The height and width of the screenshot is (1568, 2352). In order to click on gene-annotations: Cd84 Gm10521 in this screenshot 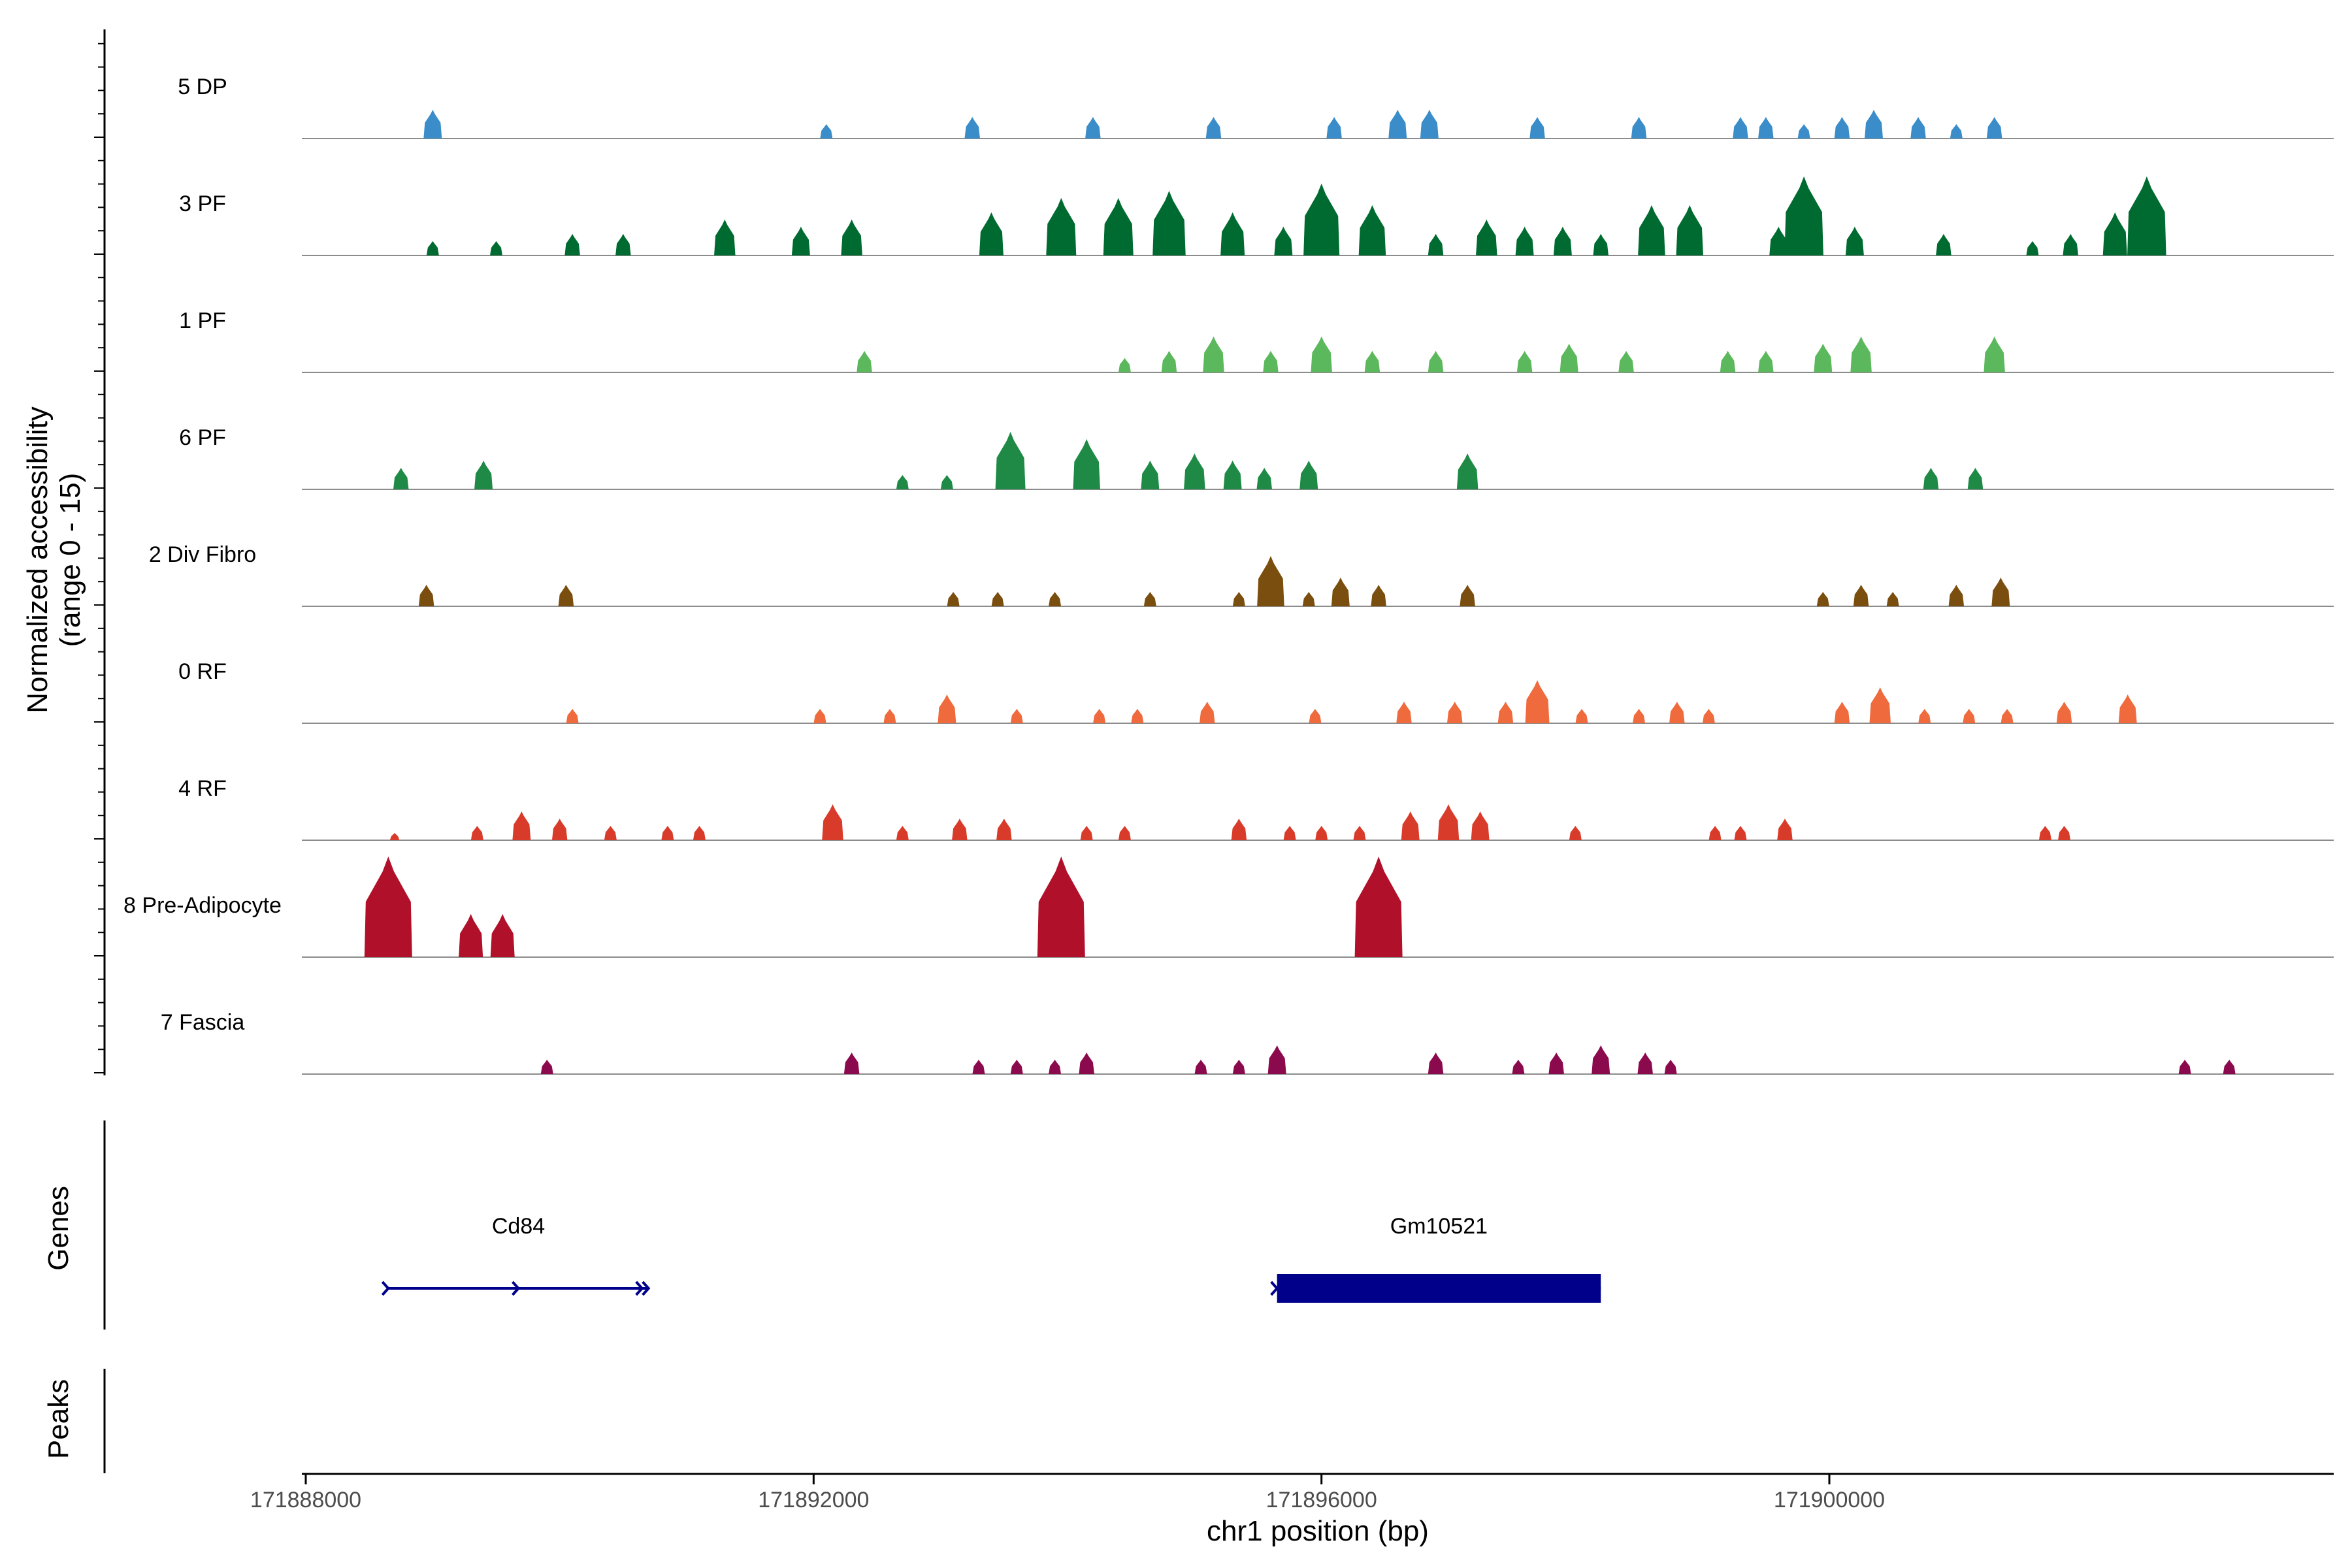, I will do `click(991, 1258)`.